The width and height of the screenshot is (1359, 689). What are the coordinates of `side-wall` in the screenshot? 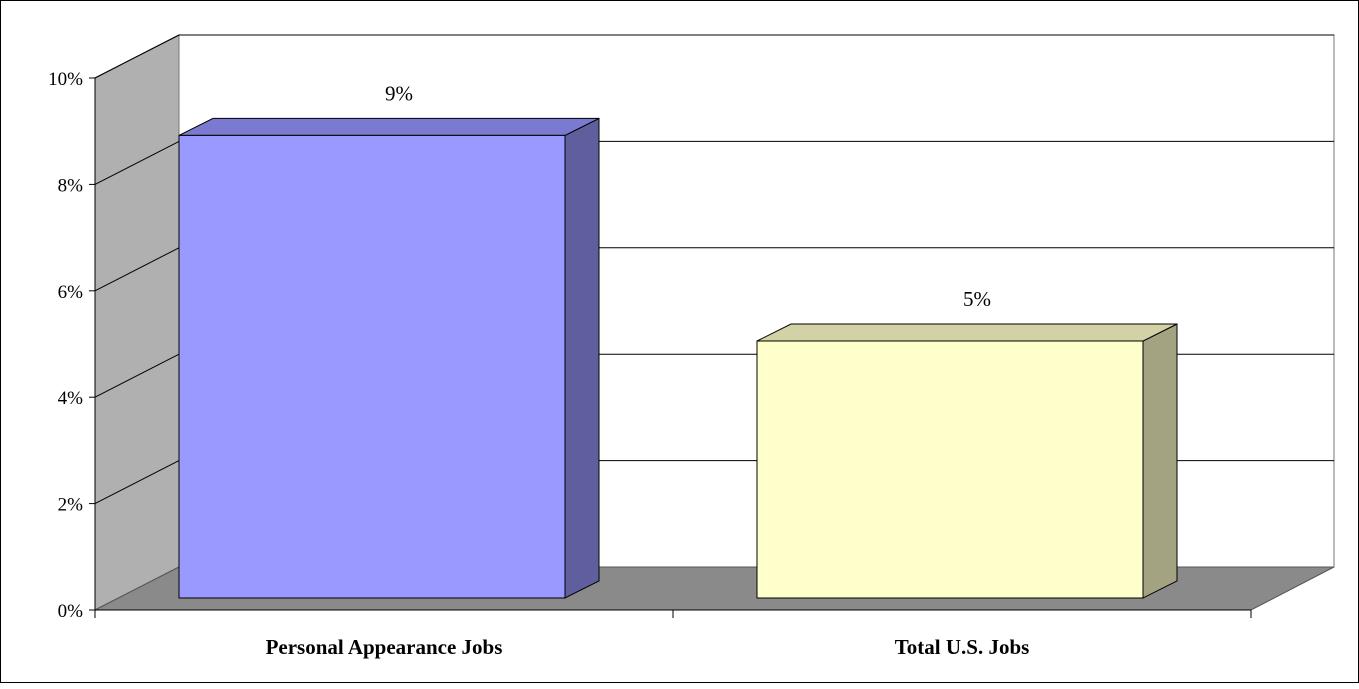 It's located at (137, 322).